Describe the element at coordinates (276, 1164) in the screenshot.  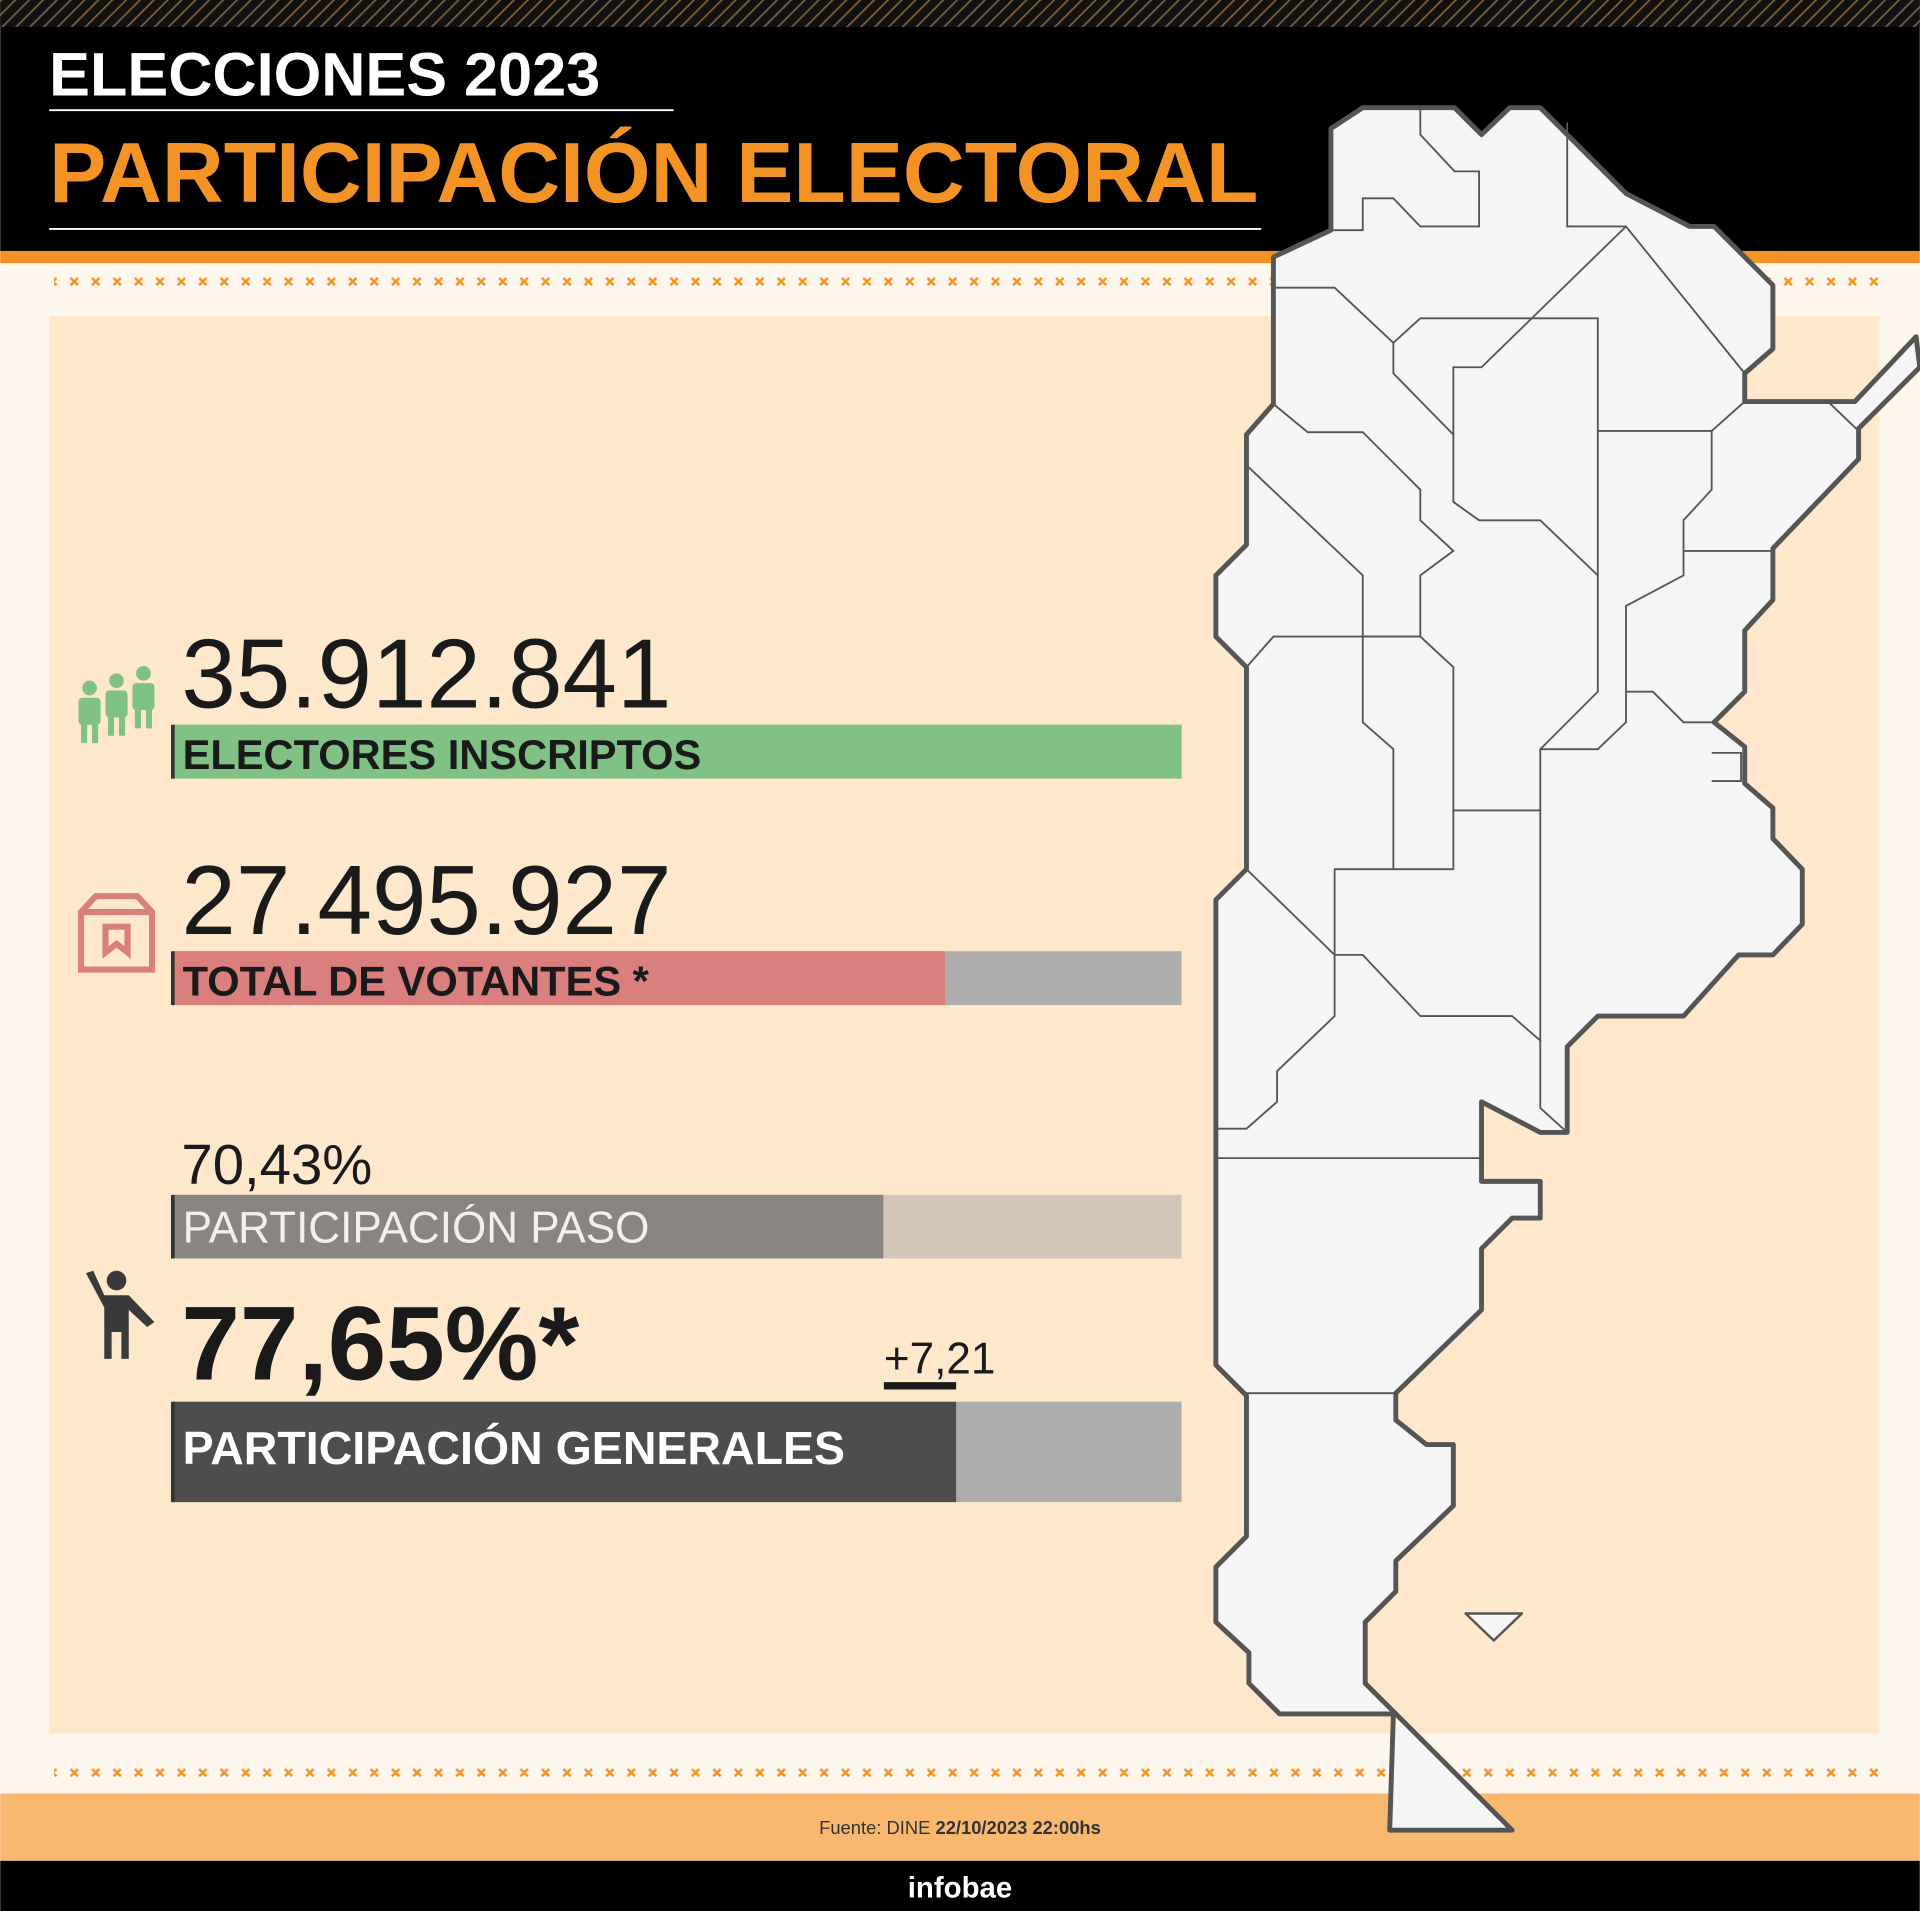
I see `stat-value: 70,43%` at that location.